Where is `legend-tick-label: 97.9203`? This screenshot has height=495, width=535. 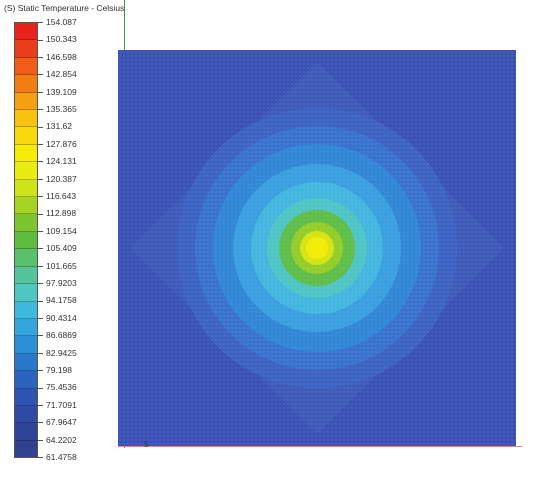 legend-tick-label: 97.9203 is located at coordinates (57, 283).